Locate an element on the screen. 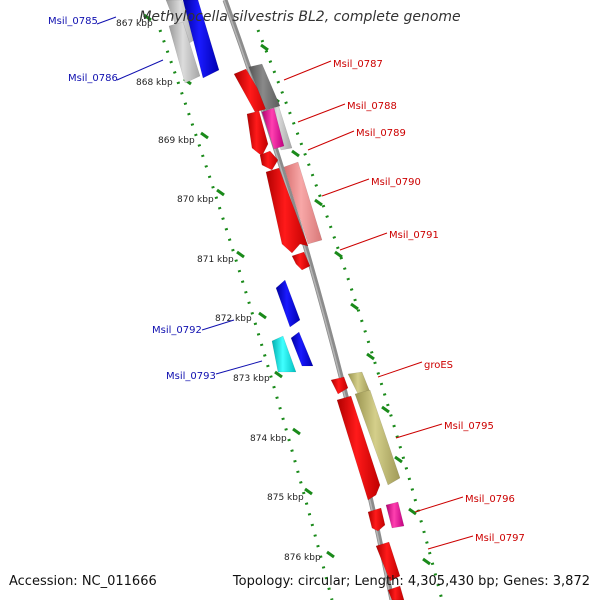  gene-label-msil_0791: Msil_0791 is located at coordinates (414, 235).